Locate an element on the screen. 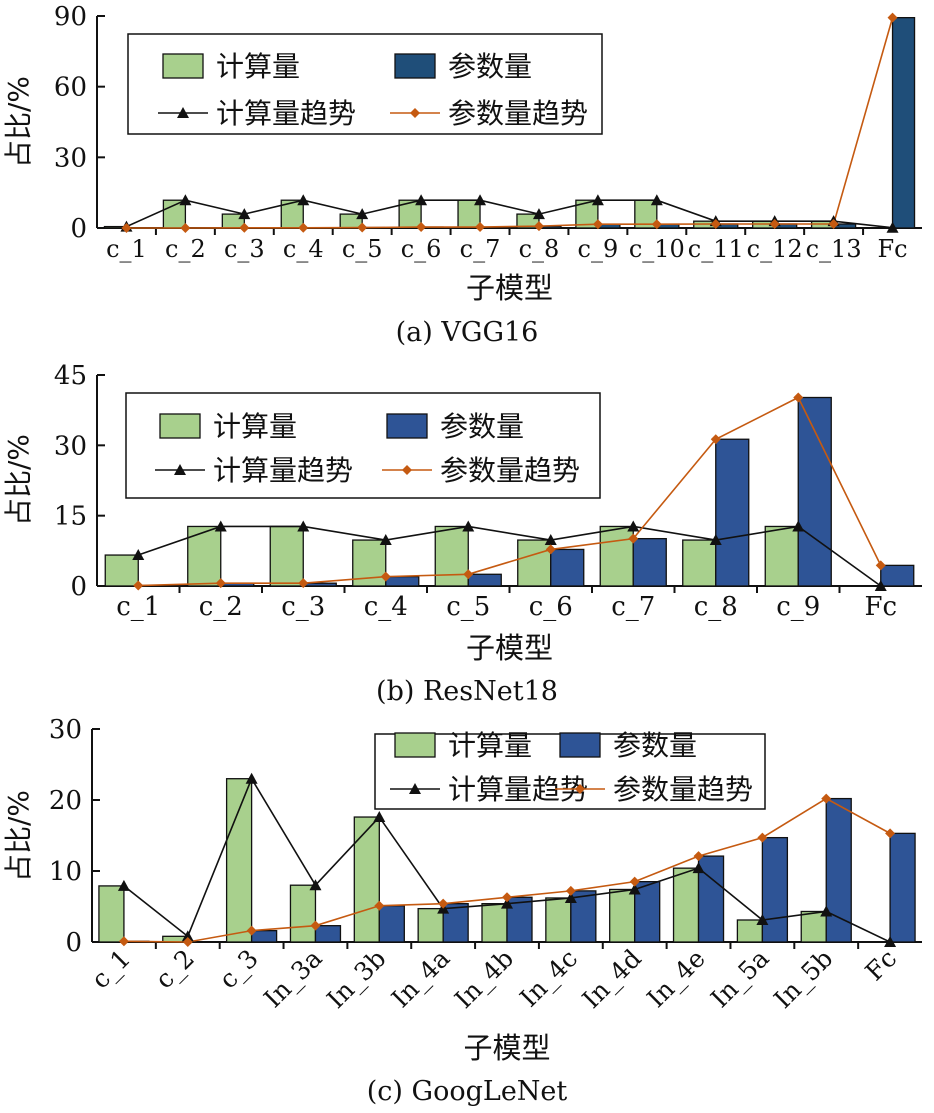  x-tick-label: c_7 is located at coordinates (633, 607).